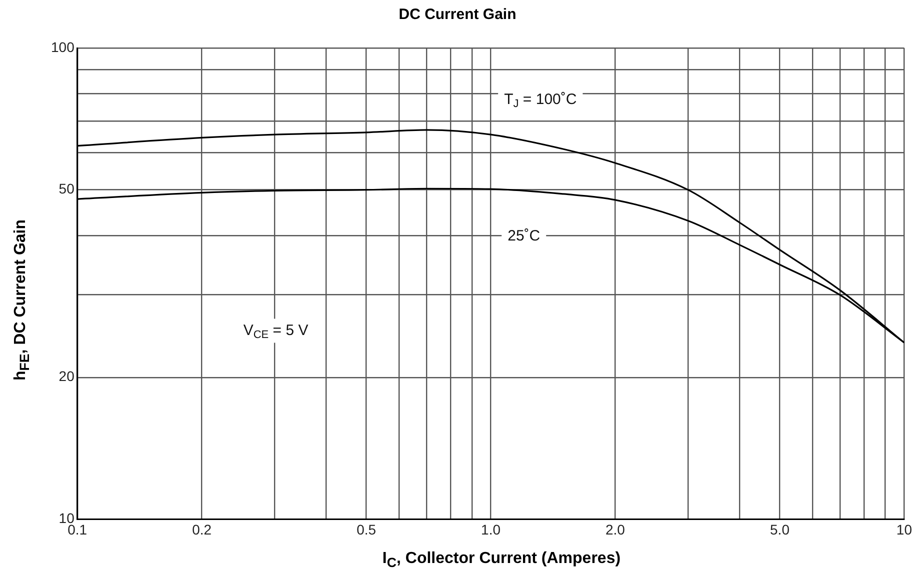 This screenshot has height=582, width=915. What do you see at coordinates (501, 560) in the screenshot?
I see `x-axis-title: I$_{C}$, Collector Current (Amperes)` at bounding box center [501, 560].